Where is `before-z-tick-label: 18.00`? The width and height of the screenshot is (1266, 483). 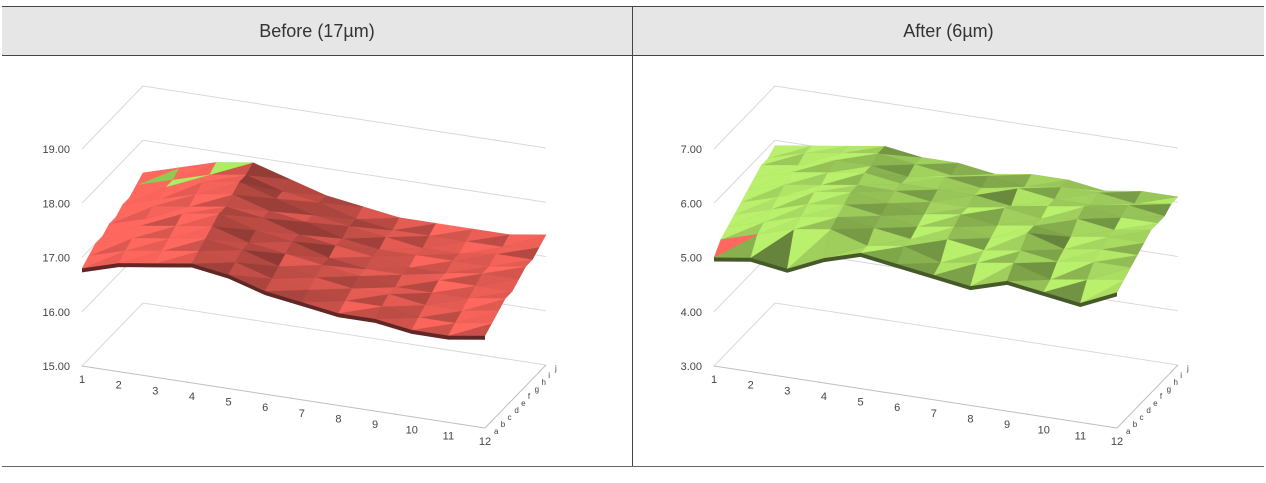
before-z-tick-label: 18.00 is located at coordinates (56, 204).